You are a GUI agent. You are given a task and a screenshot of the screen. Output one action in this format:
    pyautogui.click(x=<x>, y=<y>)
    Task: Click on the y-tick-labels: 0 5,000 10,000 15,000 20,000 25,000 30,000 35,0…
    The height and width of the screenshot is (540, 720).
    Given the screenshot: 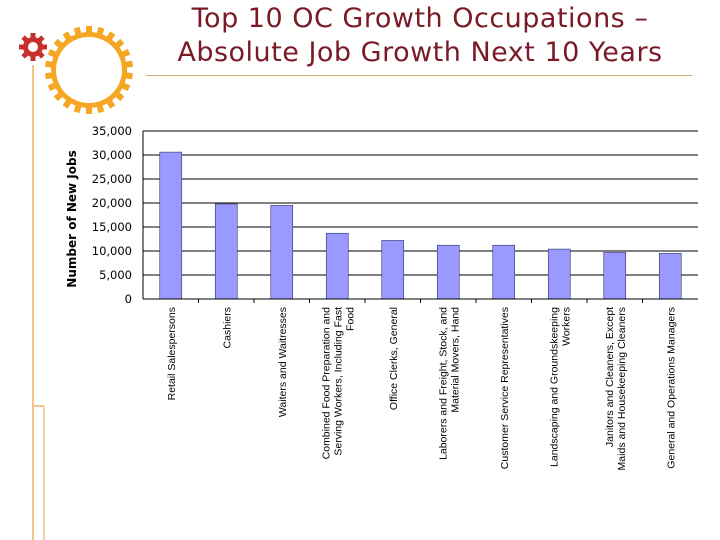 What is the action you would take?
    pyautogui.click(x=112, y=215)
    